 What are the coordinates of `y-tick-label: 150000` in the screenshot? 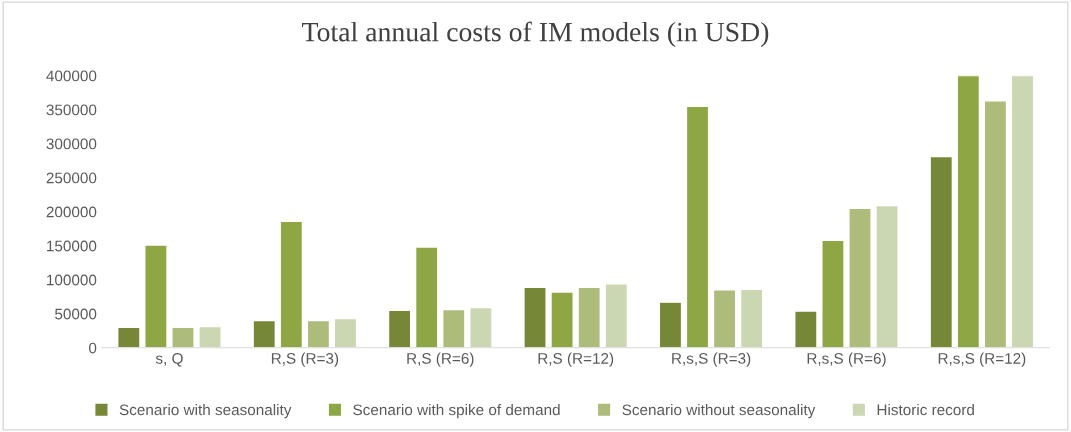 It's located at (72, 246).